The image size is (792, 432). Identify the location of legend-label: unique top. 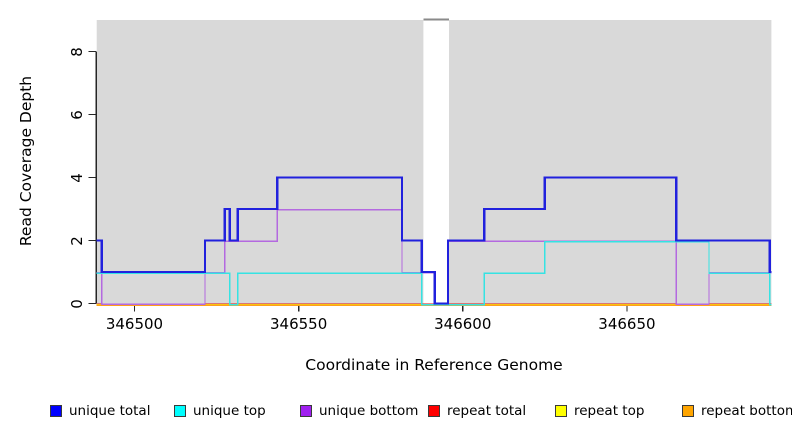
(229, 411).